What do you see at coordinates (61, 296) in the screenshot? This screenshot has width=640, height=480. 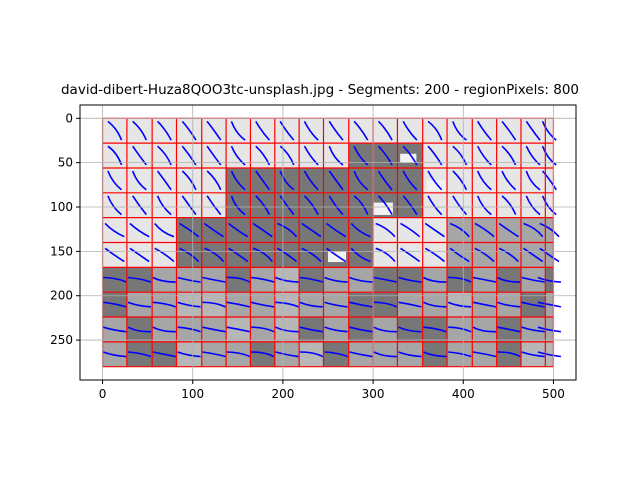 I see `y-tick-label: 200` at bounding box center [61, 296].